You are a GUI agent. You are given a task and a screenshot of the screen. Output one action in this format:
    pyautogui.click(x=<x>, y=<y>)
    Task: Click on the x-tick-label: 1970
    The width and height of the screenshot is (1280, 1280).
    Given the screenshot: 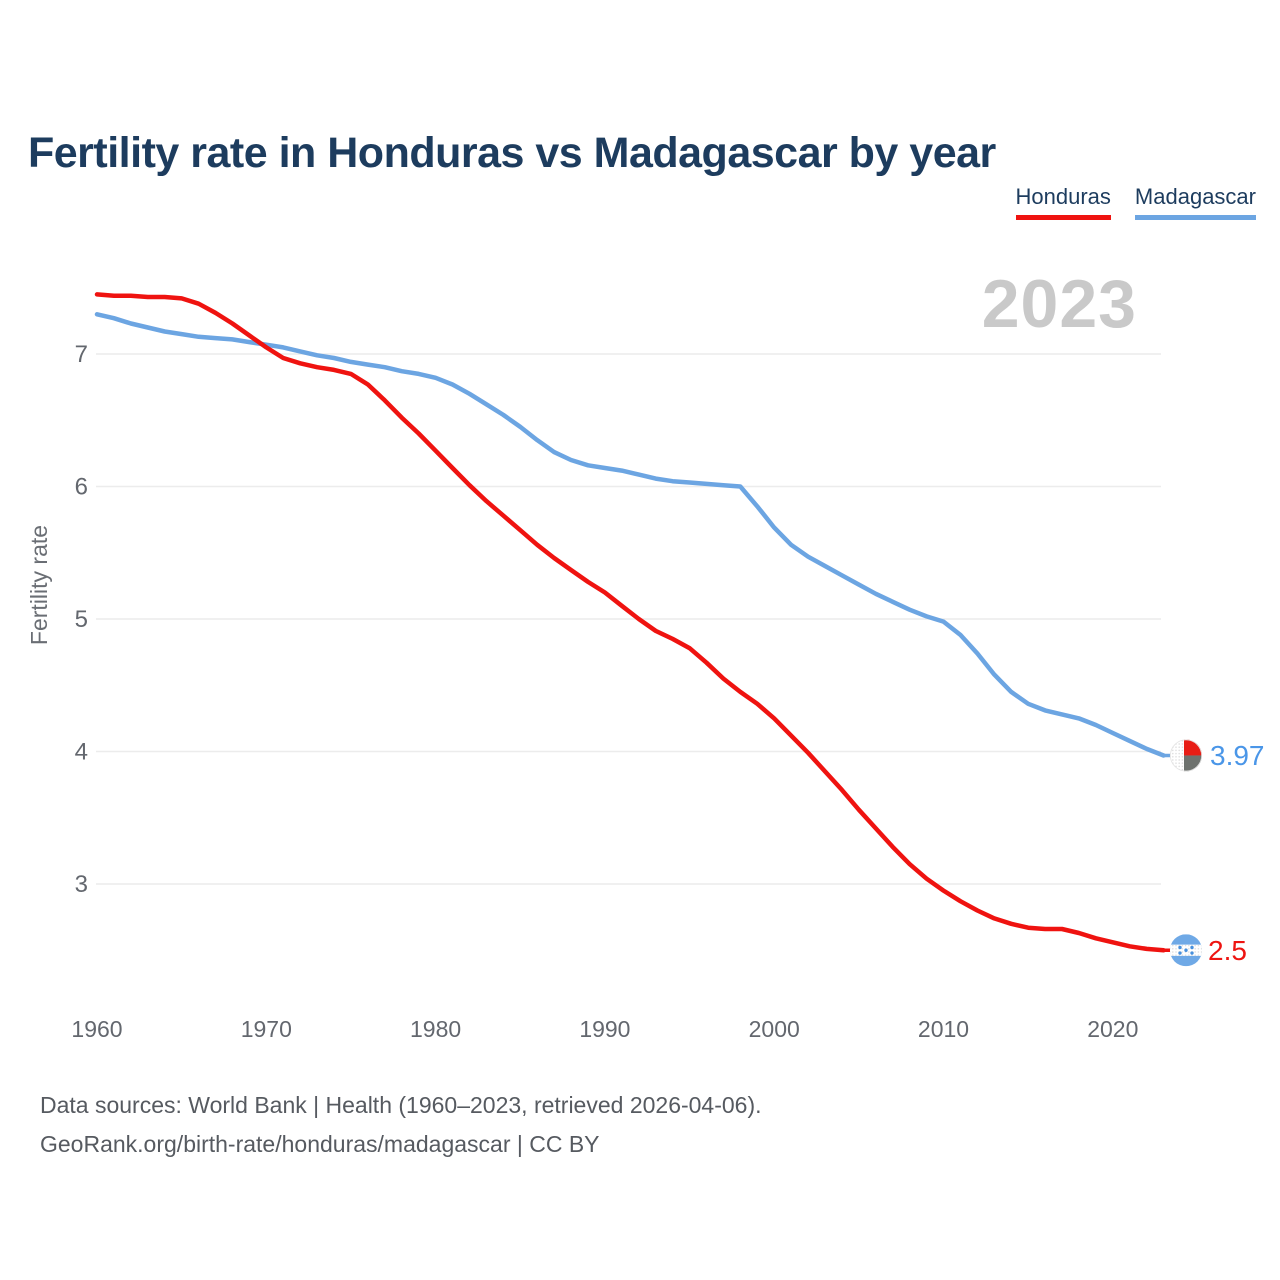 What is the action you would take?
    pyautogui.click(x=266, y=1029)
    